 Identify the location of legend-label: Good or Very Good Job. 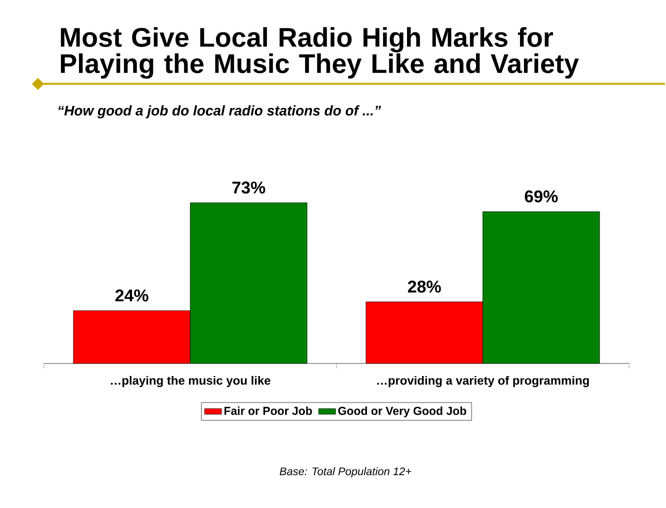
(402, 412).